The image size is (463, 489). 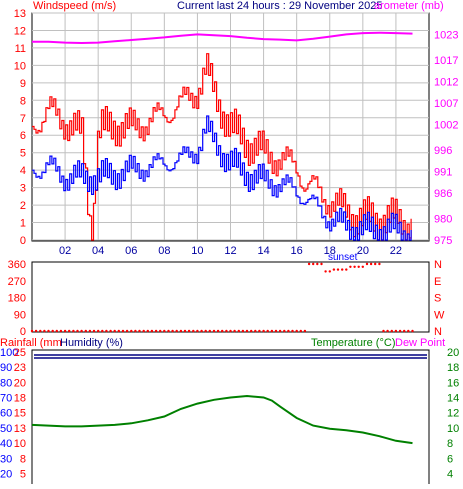 What do you see at coordinates (446, 83) in the screenshot?
I see `barometer-y-tick-label: 1012` at bounding box center [446, 83].